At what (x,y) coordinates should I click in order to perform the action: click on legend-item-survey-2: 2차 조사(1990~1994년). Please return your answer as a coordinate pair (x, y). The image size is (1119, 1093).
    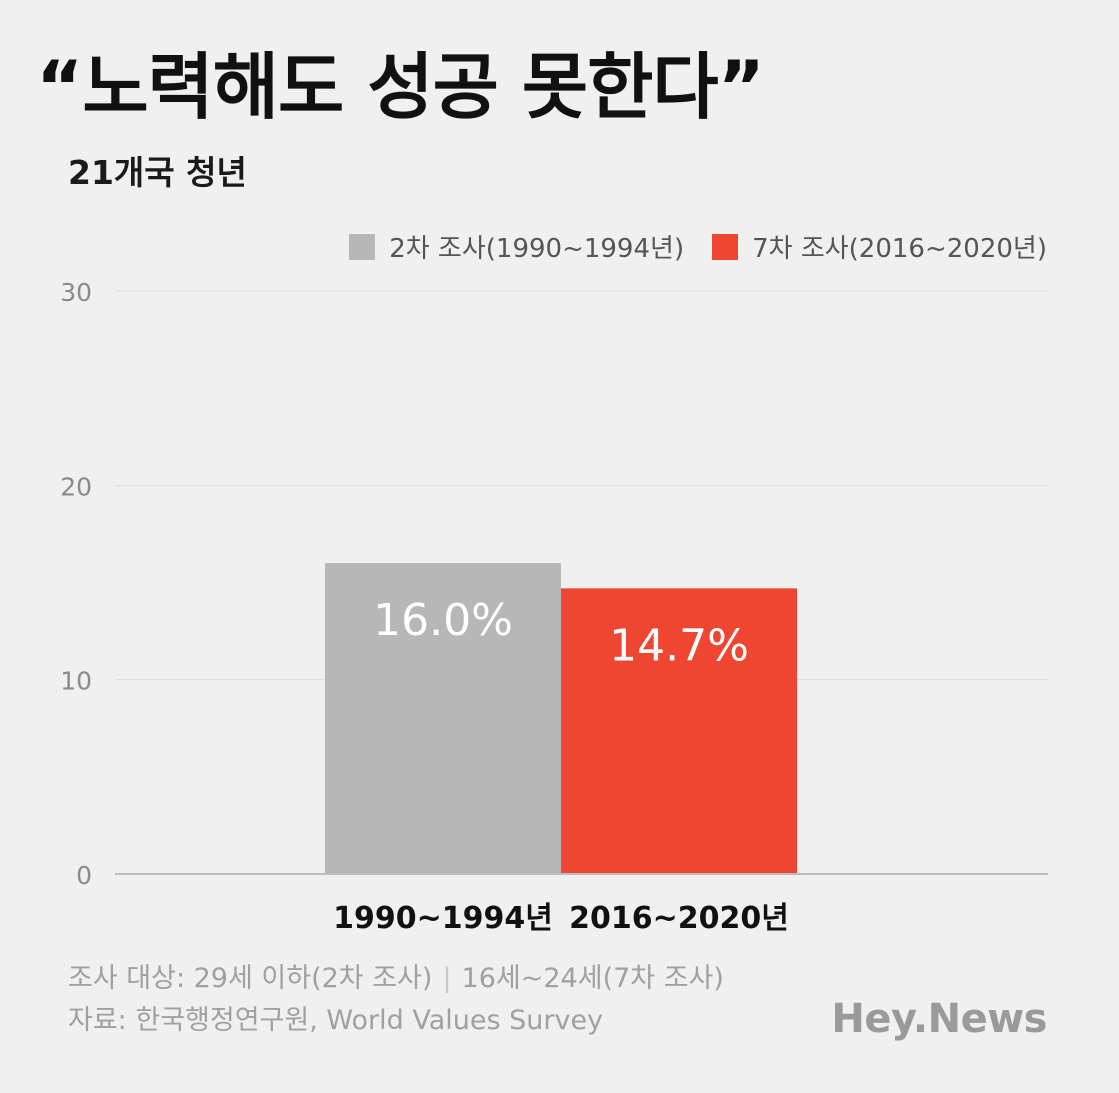
    Looking at the image, I should click on (516, 246).